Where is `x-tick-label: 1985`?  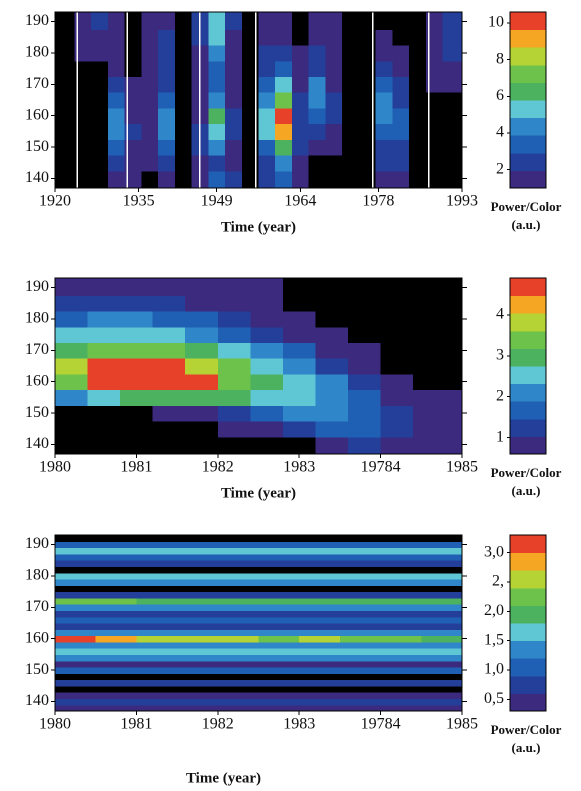 x-tick-label: 1985 is located at coordinates (462, 467).